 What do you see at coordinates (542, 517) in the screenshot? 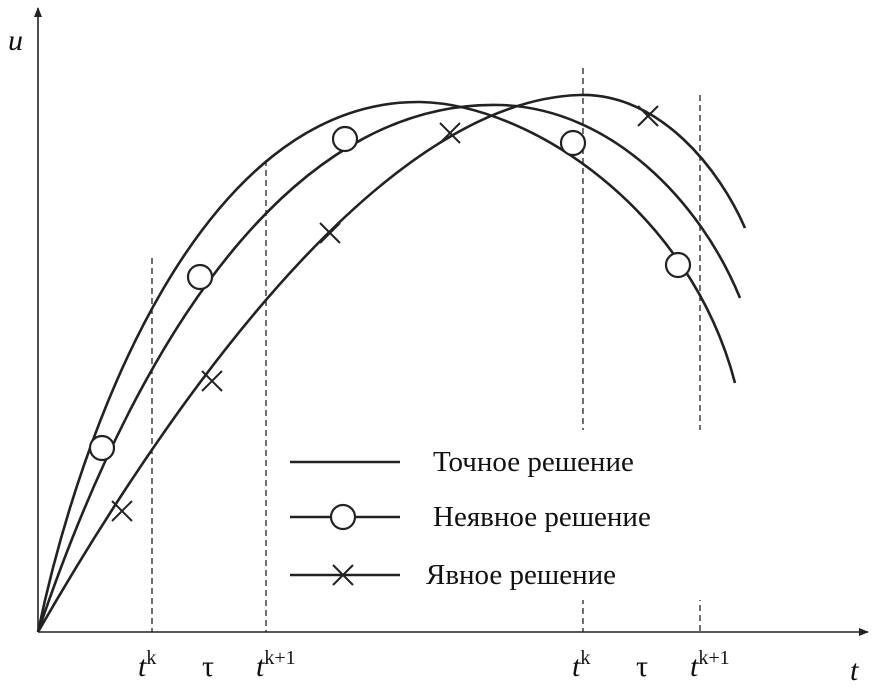
I see `legend-entry: Неявное решение` at bounding box center [542, 517].